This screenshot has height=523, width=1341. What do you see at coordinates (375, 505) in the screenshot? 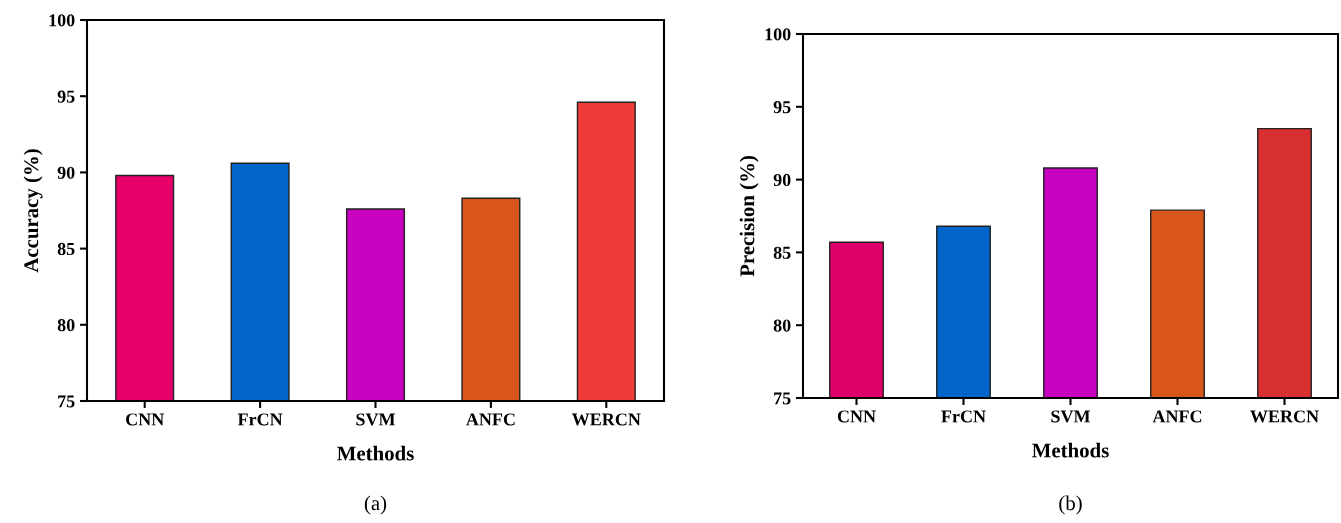
I see `text: (a)` at bounding box center [375, 505].